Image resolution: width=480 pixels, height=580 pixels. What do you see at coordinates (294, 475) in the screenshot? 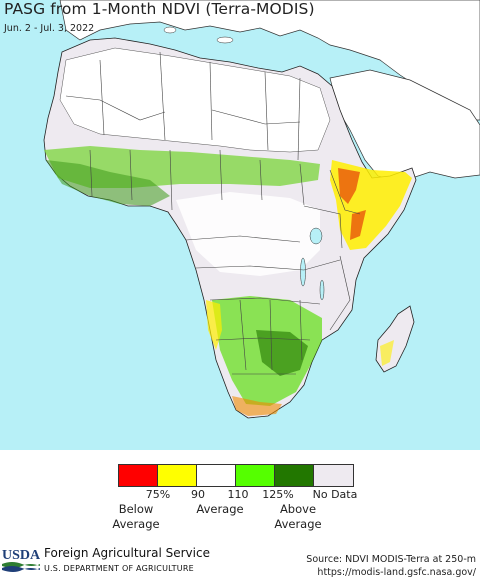
I see `legend-swatch-well-above` at bounding box center [294, 475].